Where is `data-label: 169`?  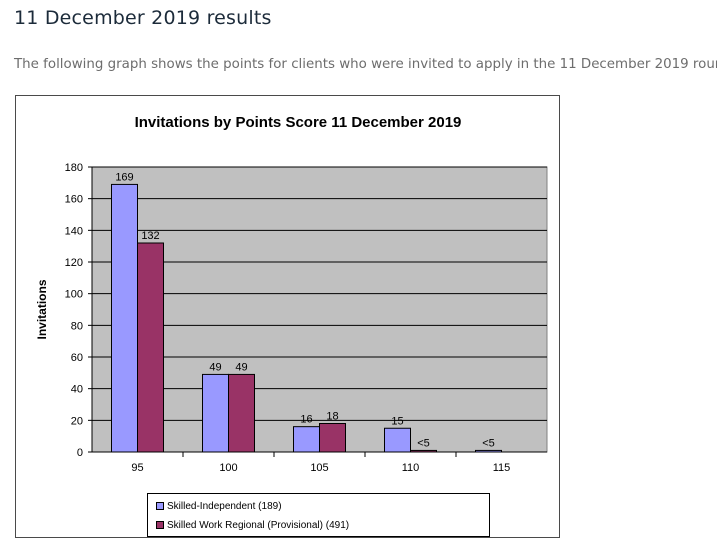 data-label: 169 is located at coordinates (124, 177).